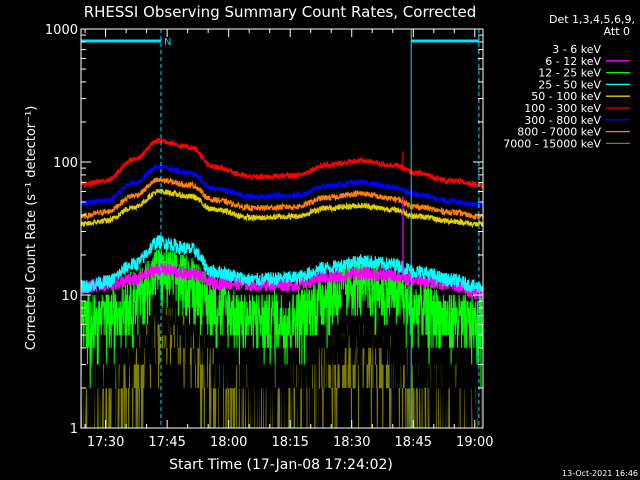  Describe the element at coordinates (74, 429) in the screenshot. I see `y-tick-label: 1` at that location.